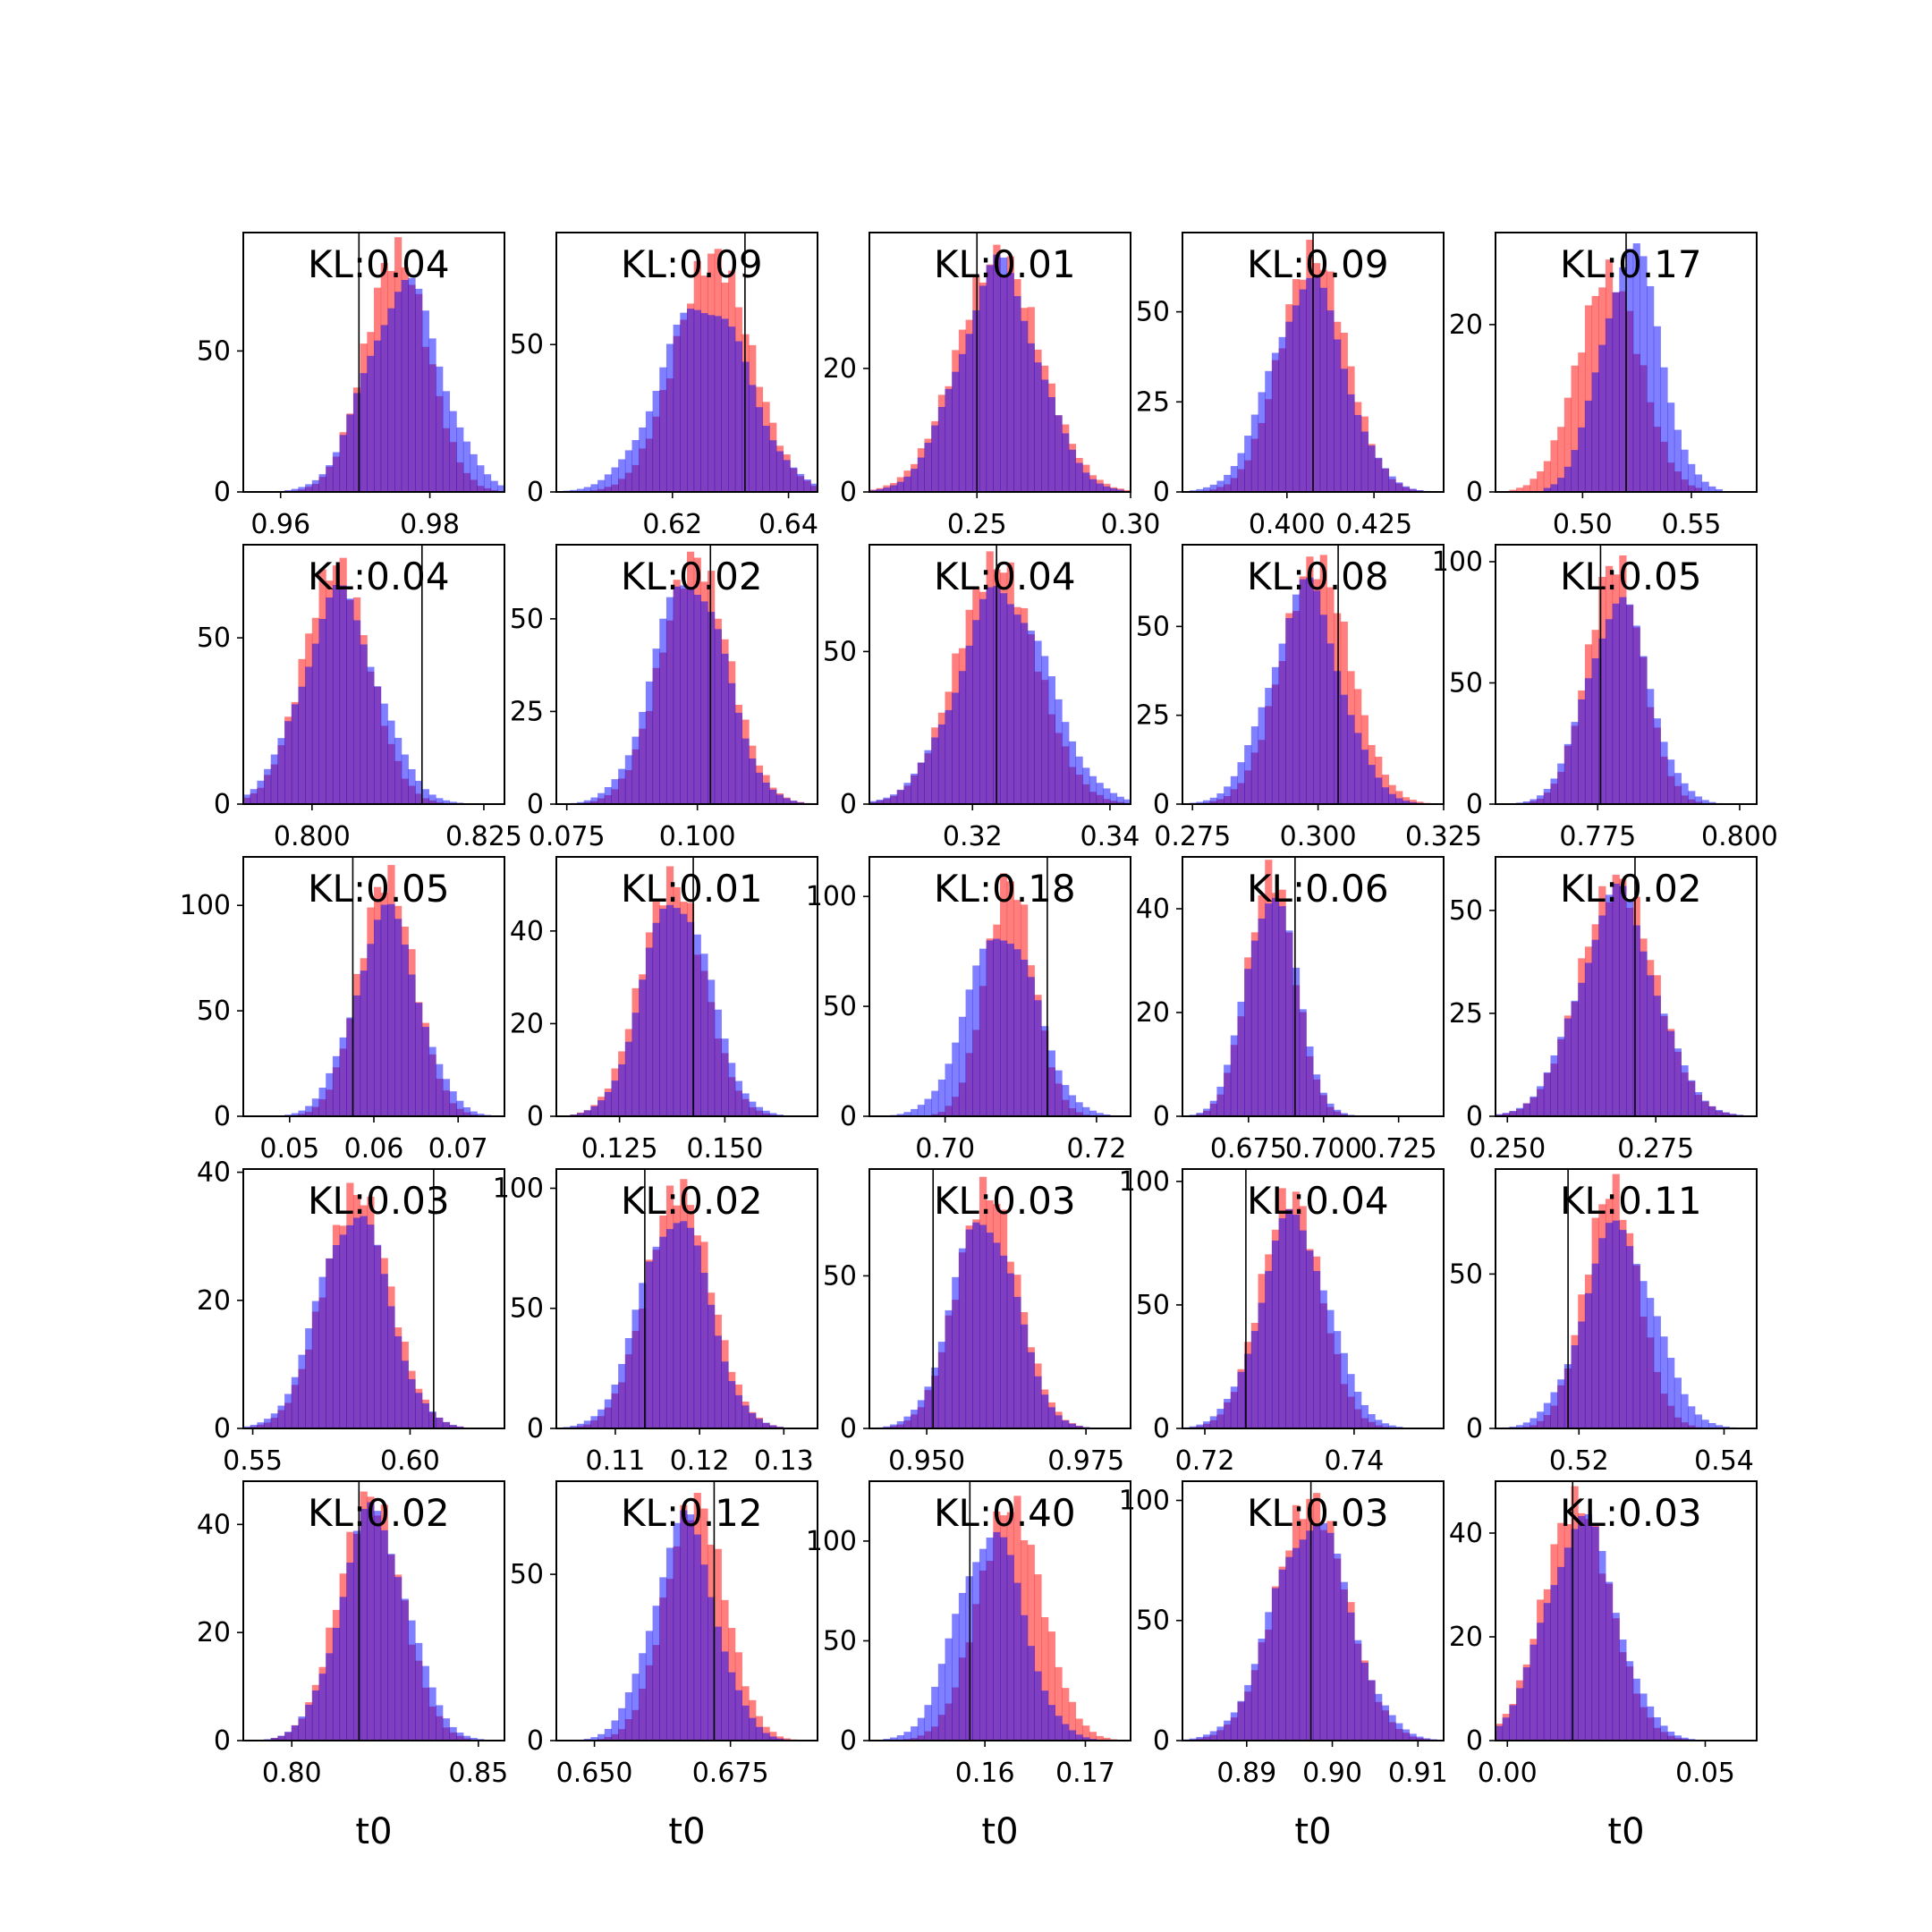 This screenshot has height=1932, width=1932. I want to click on x-axis-label: t0, so click(1625, 1831).